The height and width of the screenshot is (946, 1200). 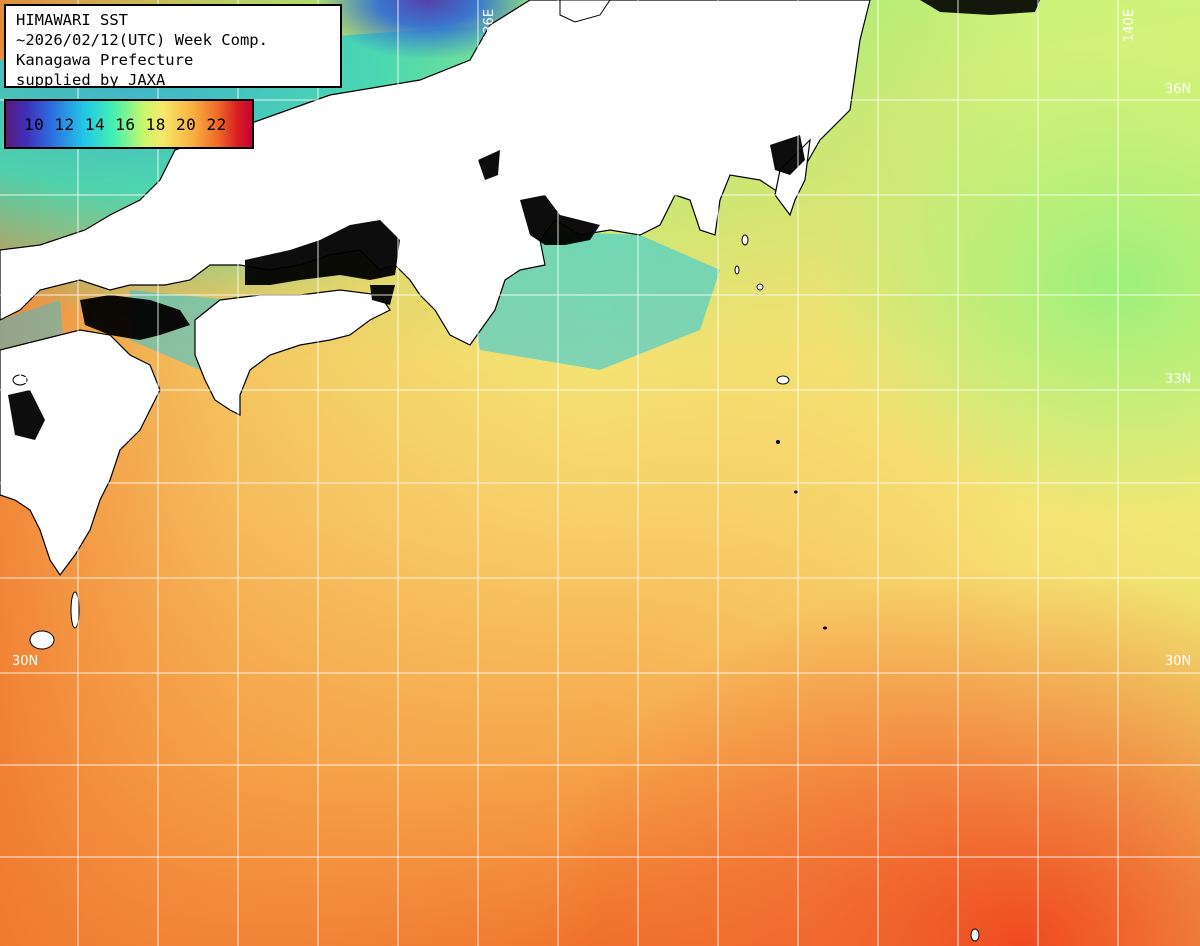 What do you see at coordinates (80, 453) in the screenshot?
I see `land-kyushu` at bounding box center [80, 453].